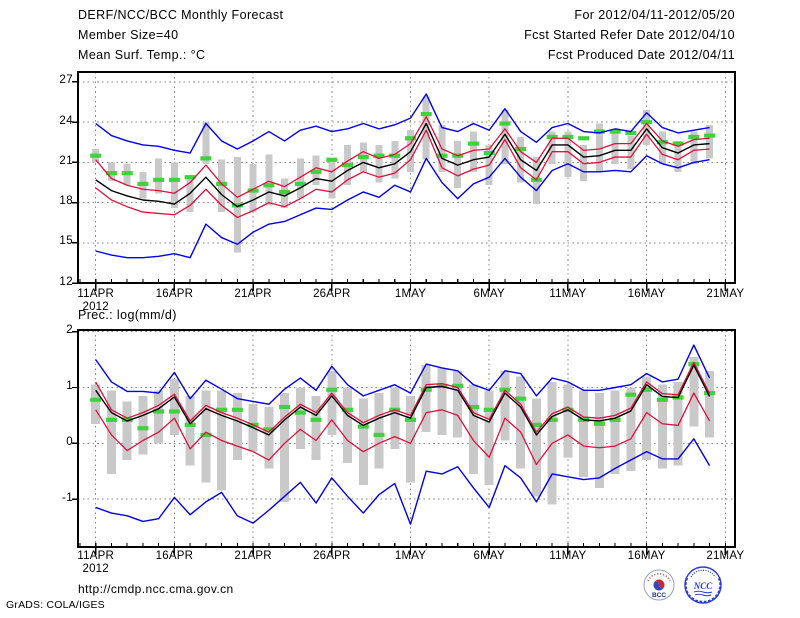  Describe the element at coordinates (128, 35) in the screenshot. I see `member-size-label: Member Size=40` at that location.